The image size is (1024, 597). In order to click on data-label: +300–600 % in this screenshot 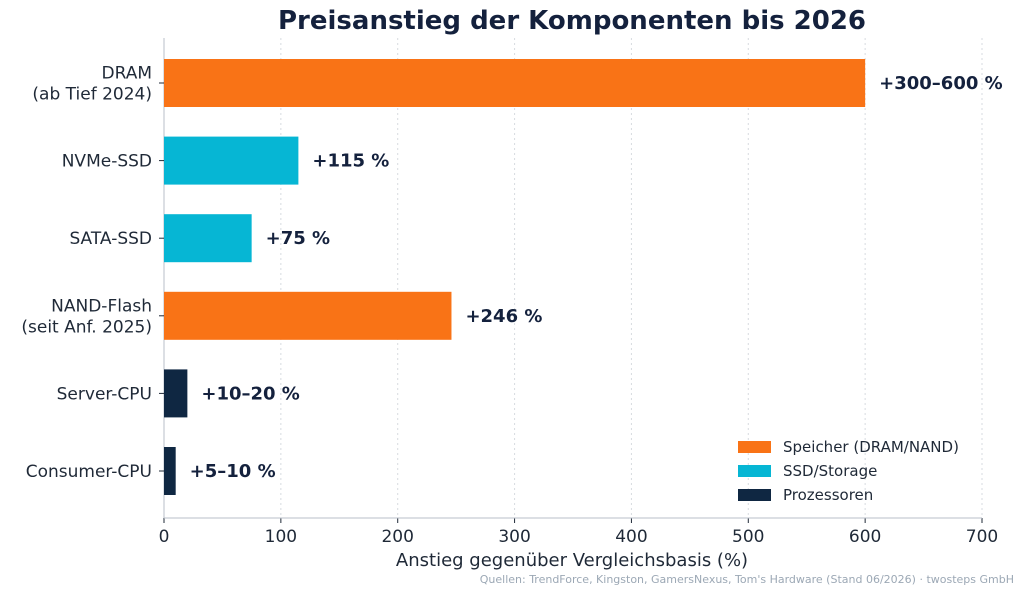, I will do `click(941, 83)`.